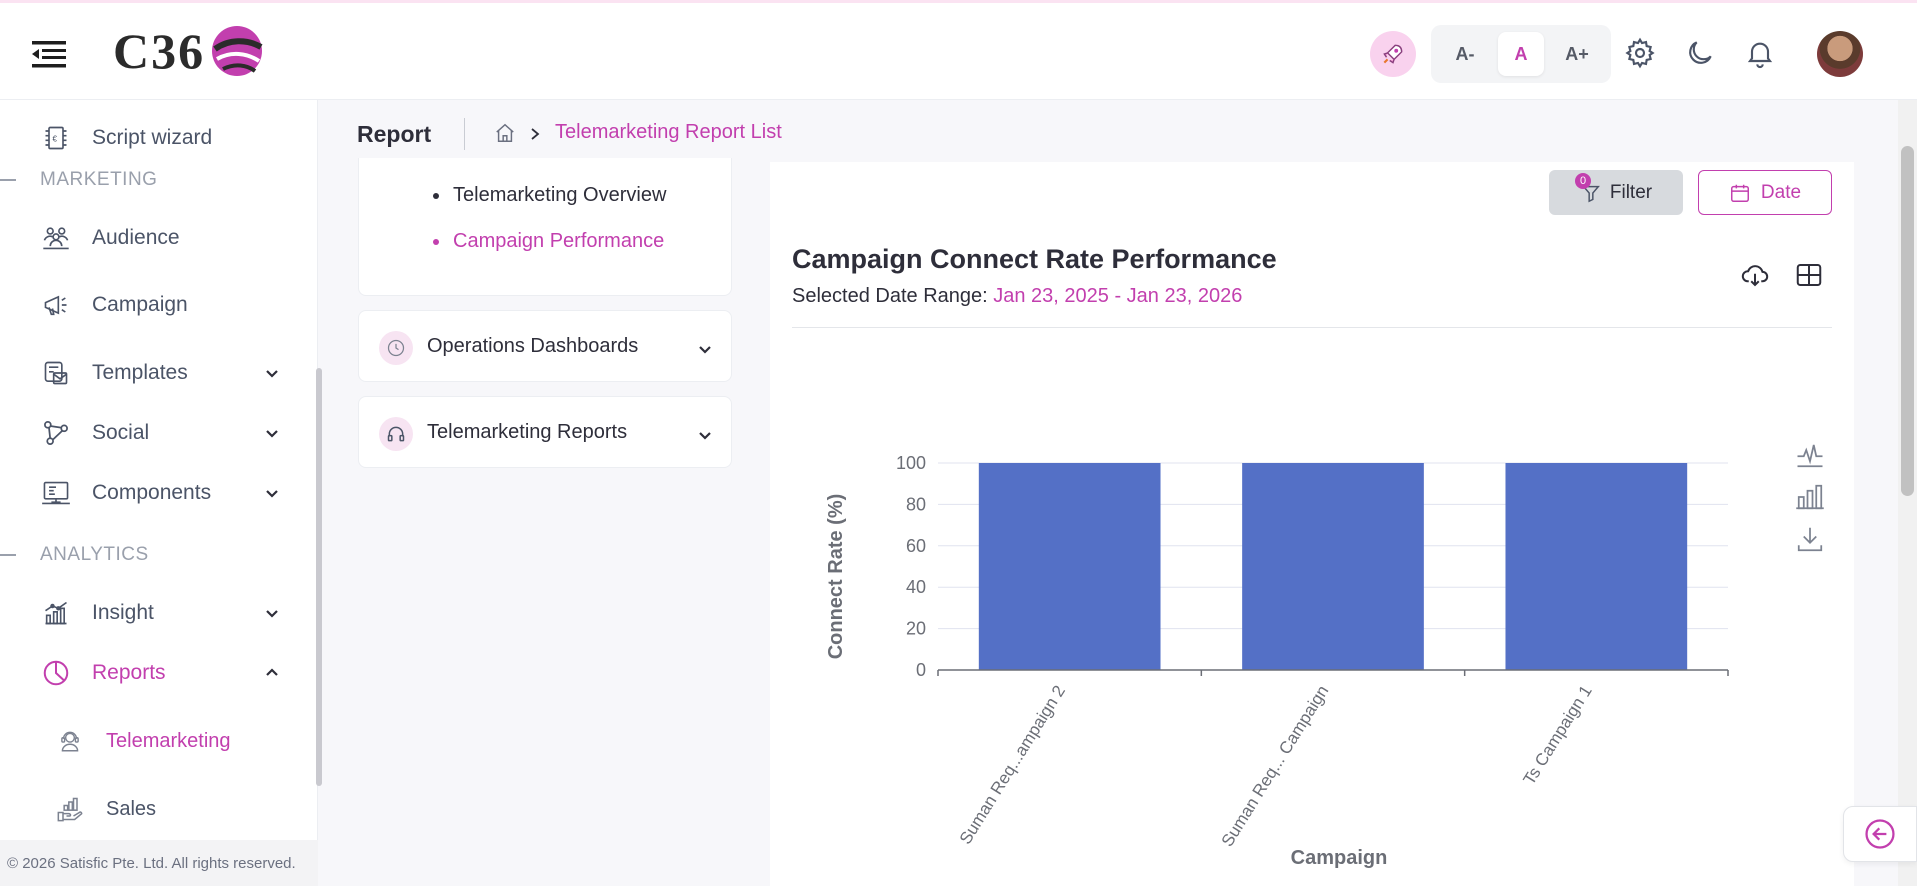  Describe the element at coordinates (237, 51) in the screenshot. I see `logo-globe-icon` at that location.